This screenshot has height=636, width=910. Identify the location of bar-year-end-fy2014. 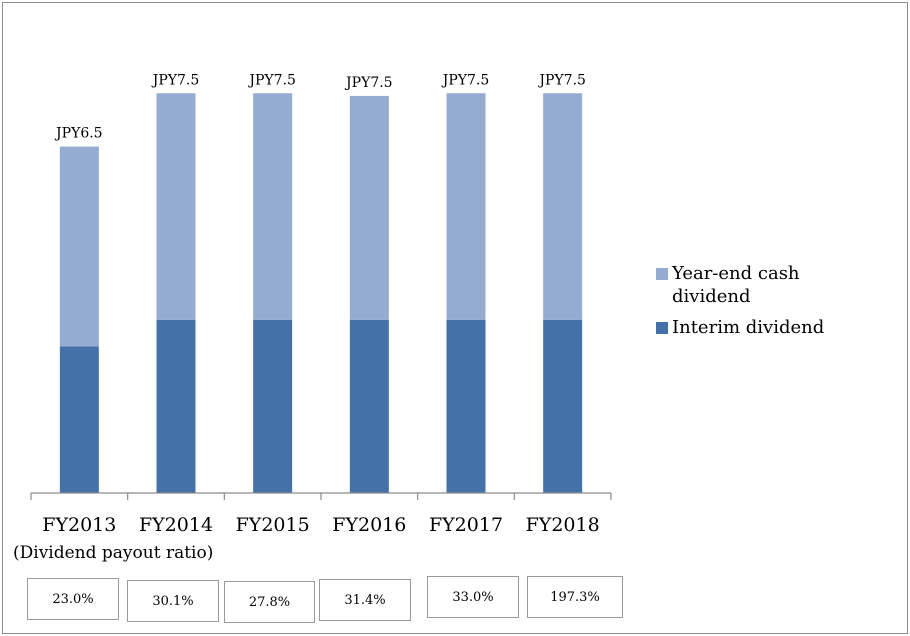
(176, 206).